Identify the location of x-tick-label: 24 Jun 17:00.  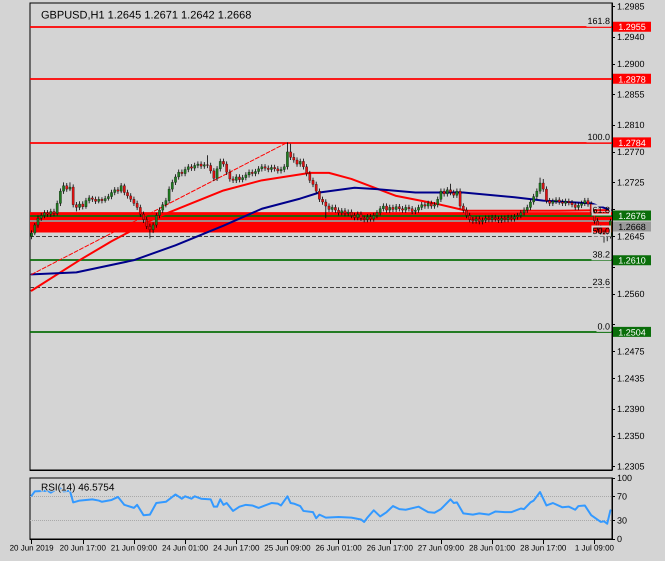
(236, 548).